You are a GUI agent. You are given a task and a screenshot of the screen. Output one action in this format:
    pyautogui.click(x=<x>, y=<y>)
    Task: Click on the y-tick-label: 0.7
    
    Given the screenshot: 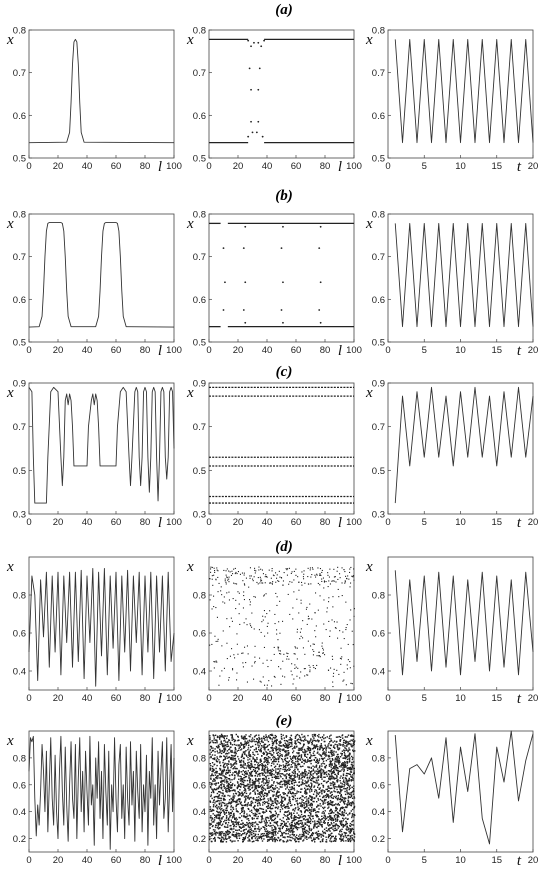 What is the action you would take?
    pyautogui.click(x=199, y=73)
    